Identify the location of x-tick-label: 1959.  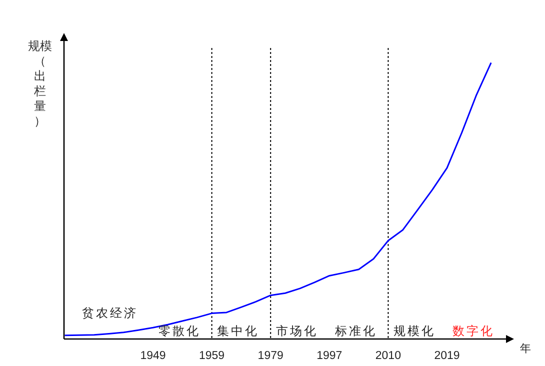
(212, 356).